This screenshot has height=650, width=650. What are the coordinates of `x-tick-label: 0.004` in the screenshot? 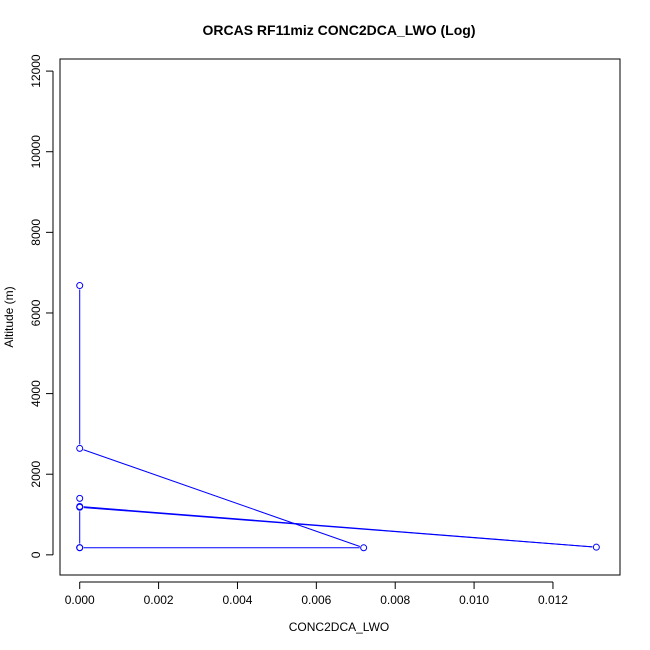 It's located at (237, 600).